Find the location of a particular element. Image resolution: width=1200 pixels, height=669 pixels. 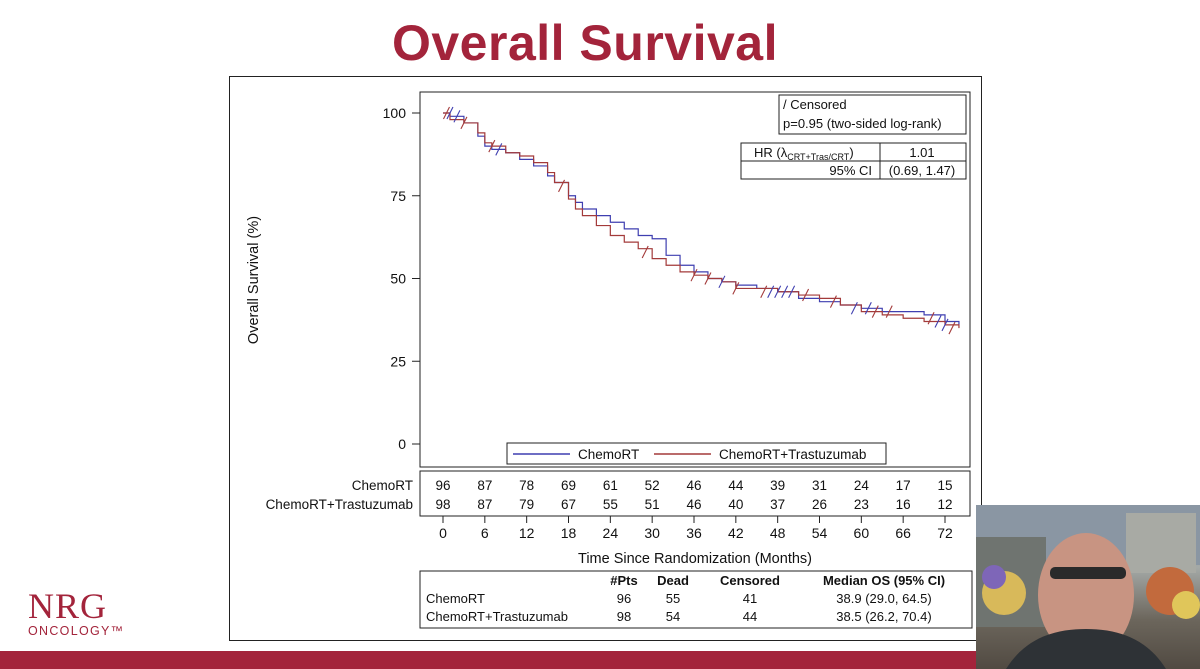

x-tick-label: 30 is located at coordinates (652, 533).